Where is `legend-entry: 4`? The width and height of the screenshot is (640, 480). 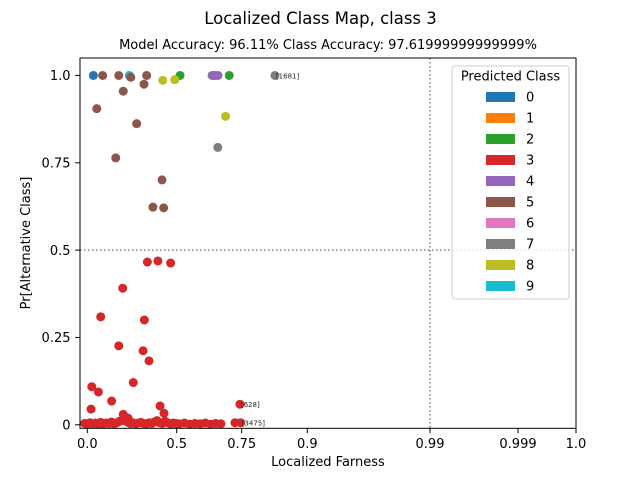 legend-entry: 4 is located at coordinates (510, 182).